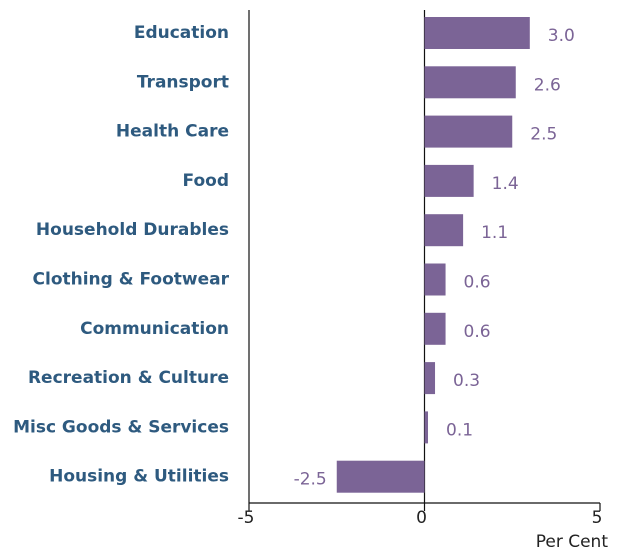 The height and width of the screenshot is (551, 618). What do you see at coordinates (561, 36) in the screenshot?
I see `value-label: 3.0` at bounding box center [561, 36].